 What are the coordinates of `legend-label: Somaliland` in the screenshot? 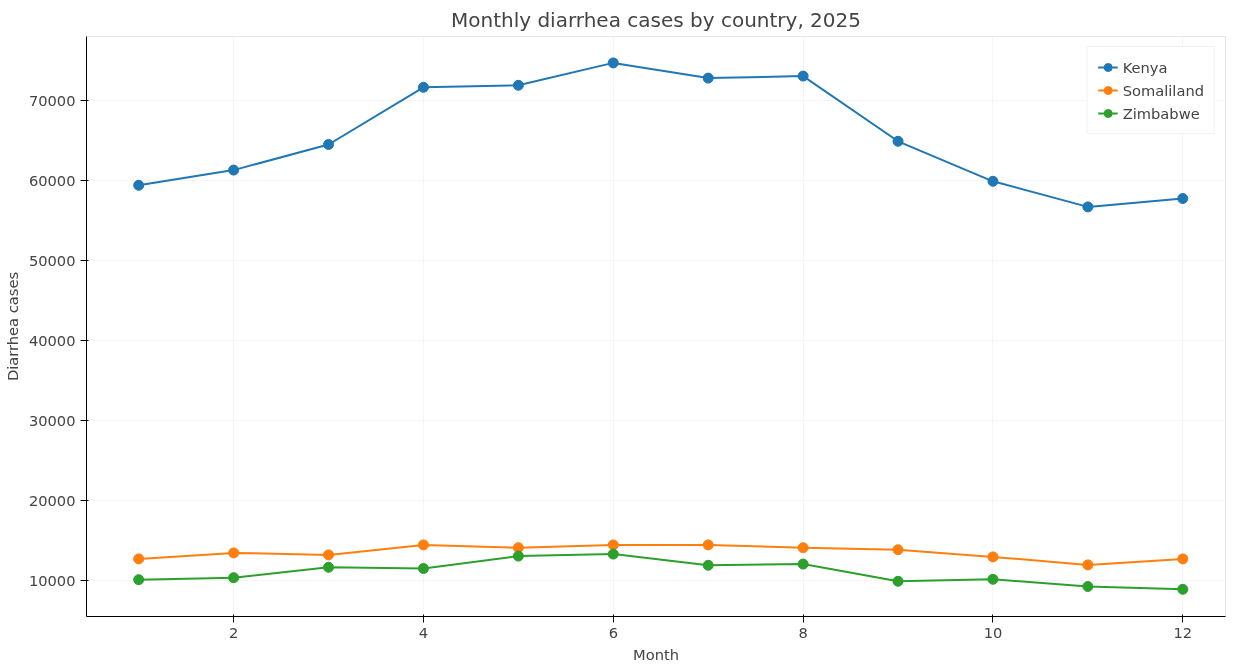 It's located at (1163, 90).